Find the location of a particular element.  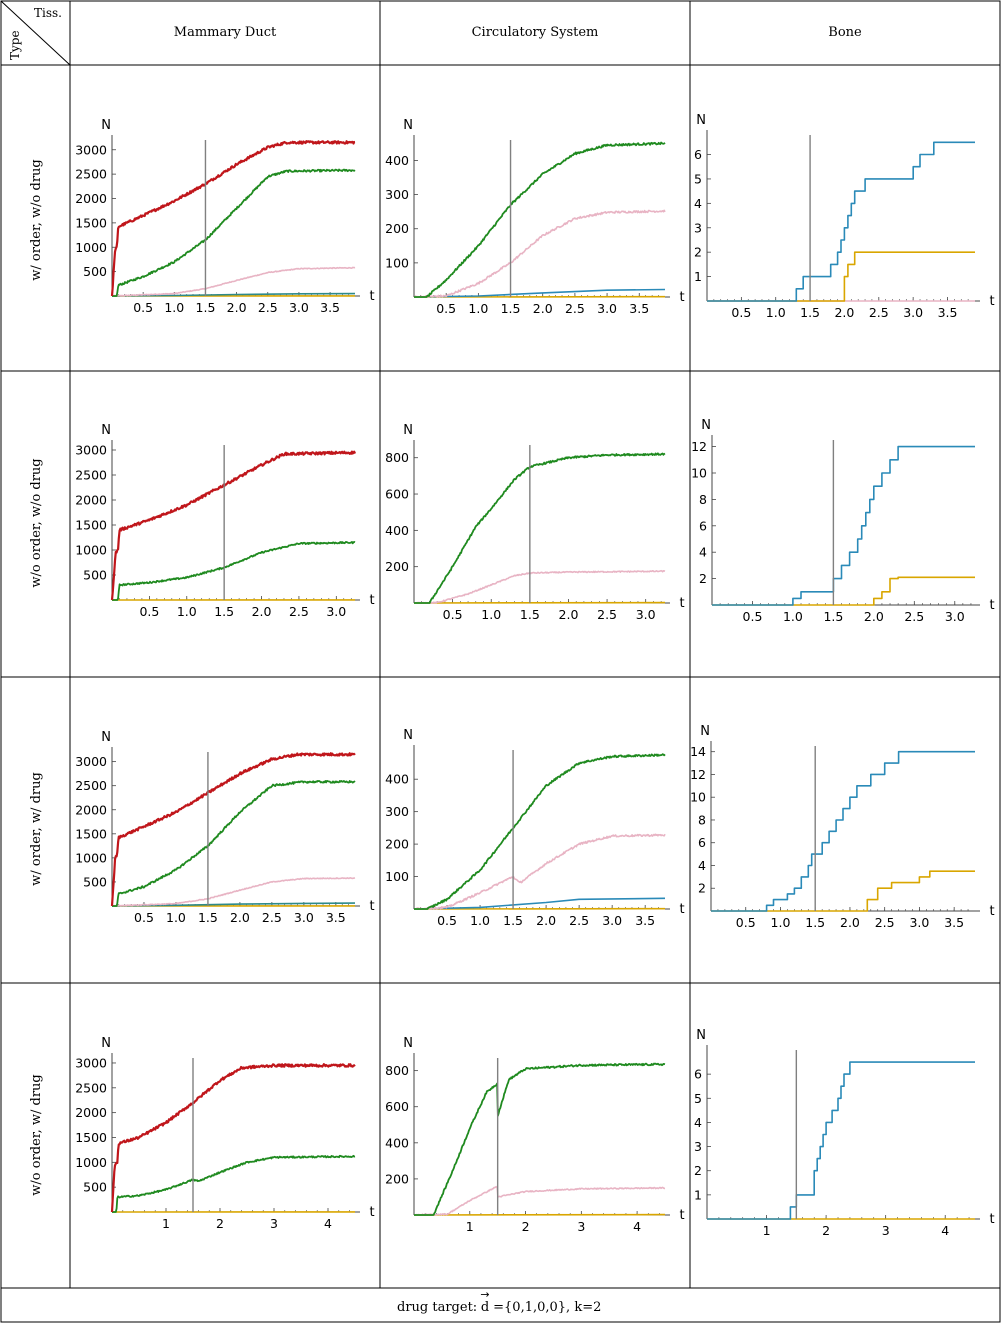

chart-r4-c1: 1 2 3 4 500 1000 1500 2000 2500 3000 Nt is located at coordinates (224, 1133).